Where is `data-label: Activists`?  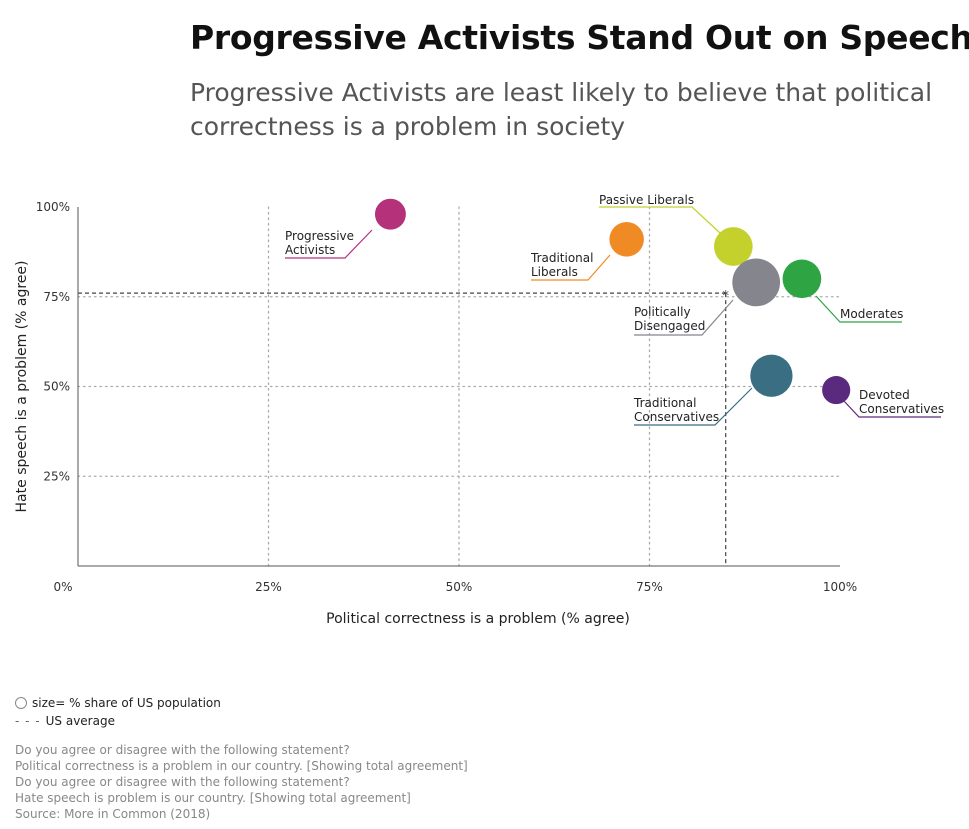
data-label: Activists is located at coordinates (310, 250).